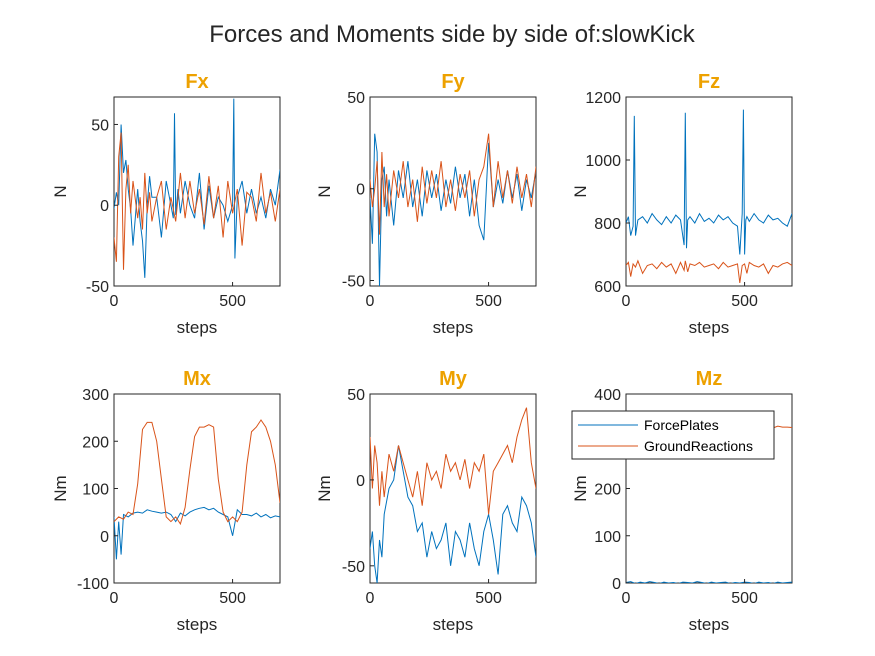 This screenshot has width=875, height=656. I want to click on y-axis-label-fz: N, so click(580, 191).